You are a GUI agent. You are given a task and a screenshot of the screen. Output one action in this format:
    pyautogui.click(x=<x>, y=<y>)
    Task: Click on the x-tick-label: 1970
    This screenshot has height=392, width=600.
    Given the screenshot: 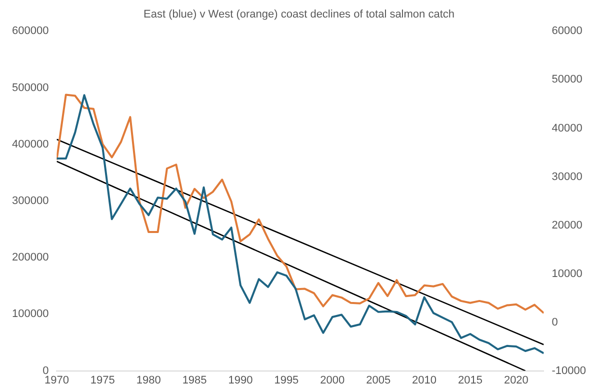 What is the action you would take?
    pyautogui.click(x=56, y=380)
    